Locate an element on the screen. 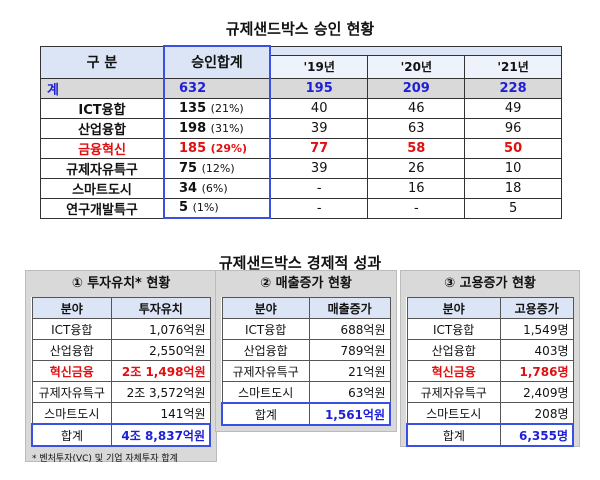 This screenshot has width=600, height=480. row-total: 75 (12%) is located at coordinates (217, 168).